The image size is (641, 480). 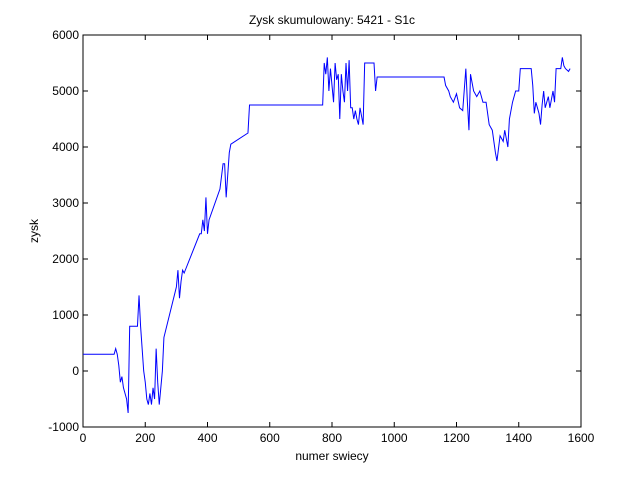 What do you see at coordinates (65, 315) in the screenshot?
I see `y-tick-label: 1000` at bounding box center [65, 315].